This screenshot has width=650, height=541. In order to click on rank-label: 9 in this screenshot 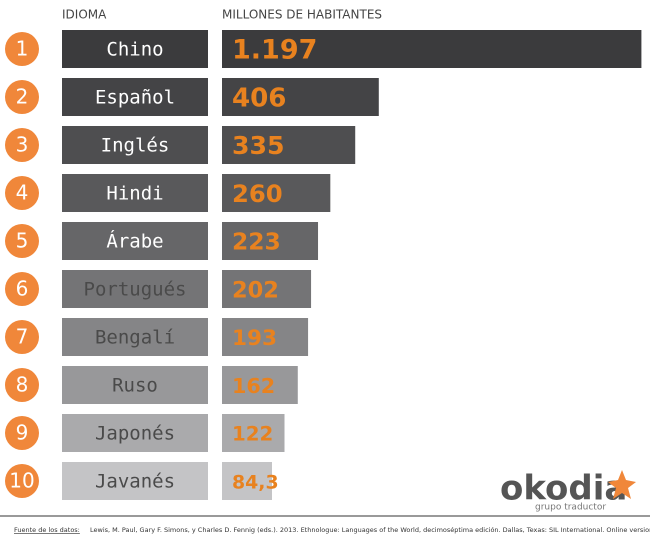, I will do `click(22, 433)`.